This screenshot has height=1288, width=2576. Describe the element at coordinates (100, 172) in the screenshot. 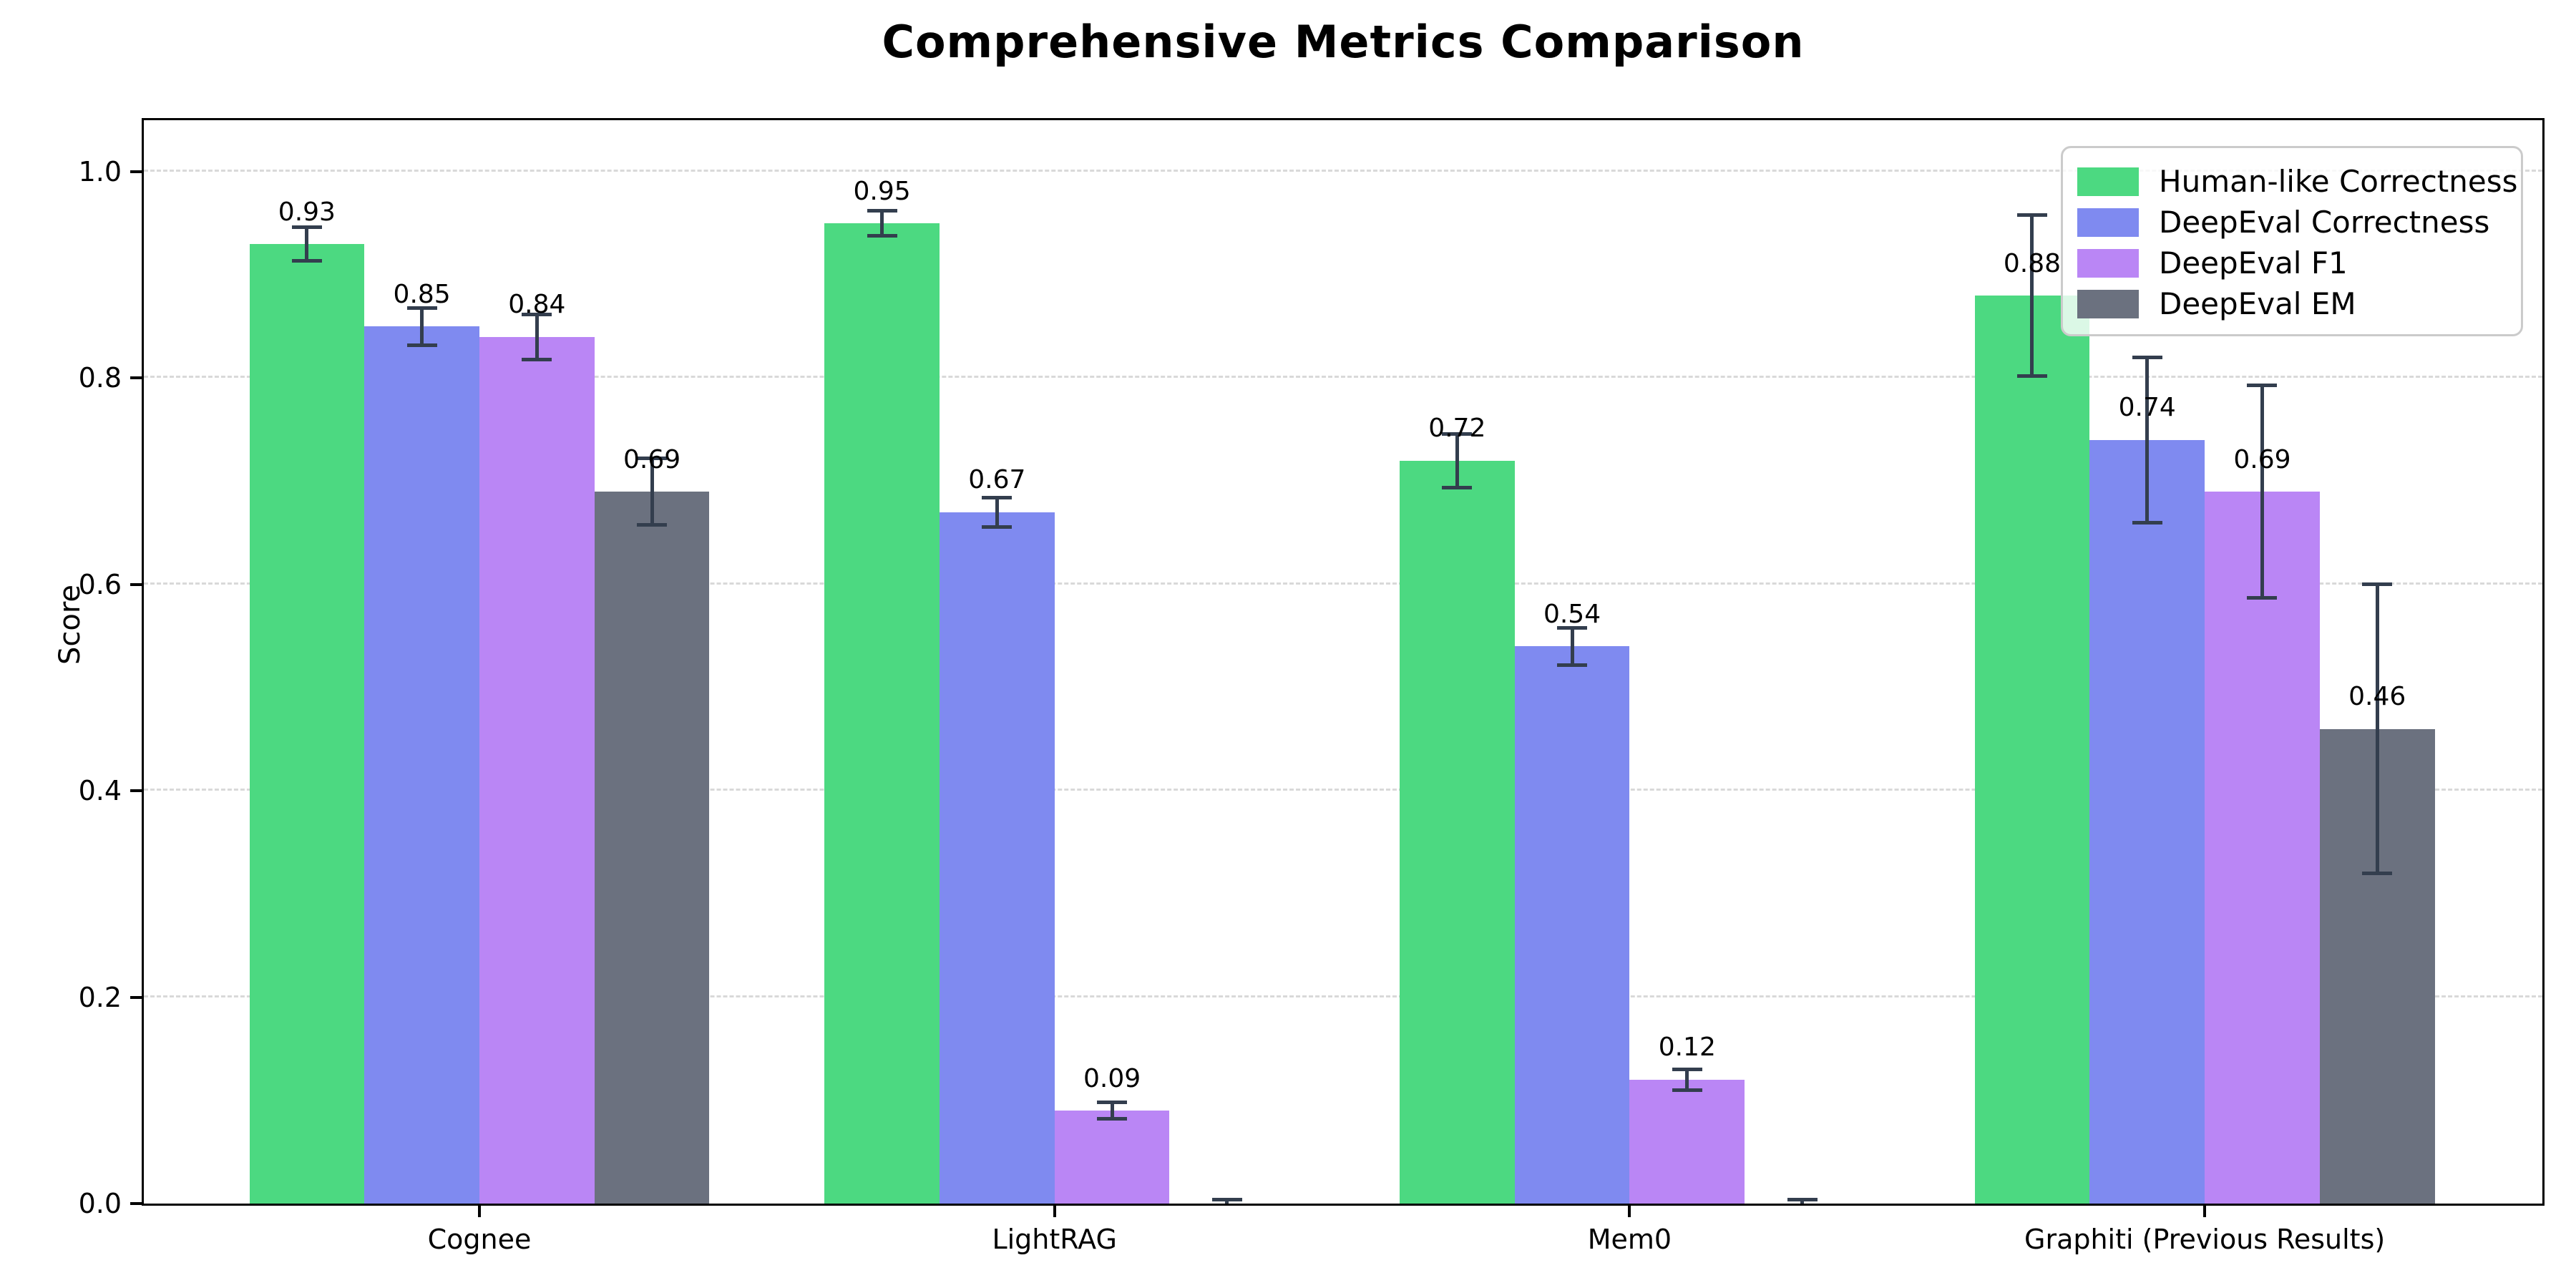

I see `y-tick-label: 1.0` at that location.